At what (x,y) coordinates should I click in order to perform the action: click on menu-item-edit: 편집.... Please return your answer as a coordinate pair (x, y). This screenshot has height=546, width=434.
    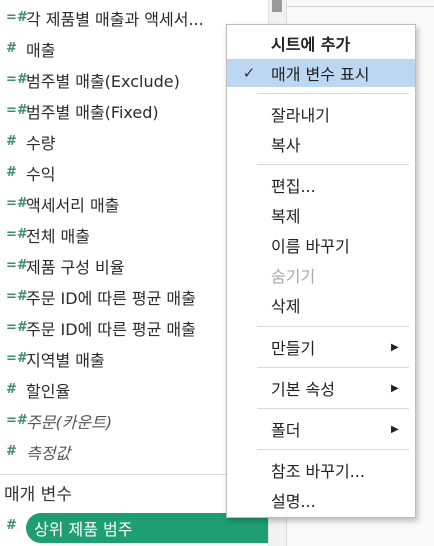
    Looking at the image, I should click on (293, 186).